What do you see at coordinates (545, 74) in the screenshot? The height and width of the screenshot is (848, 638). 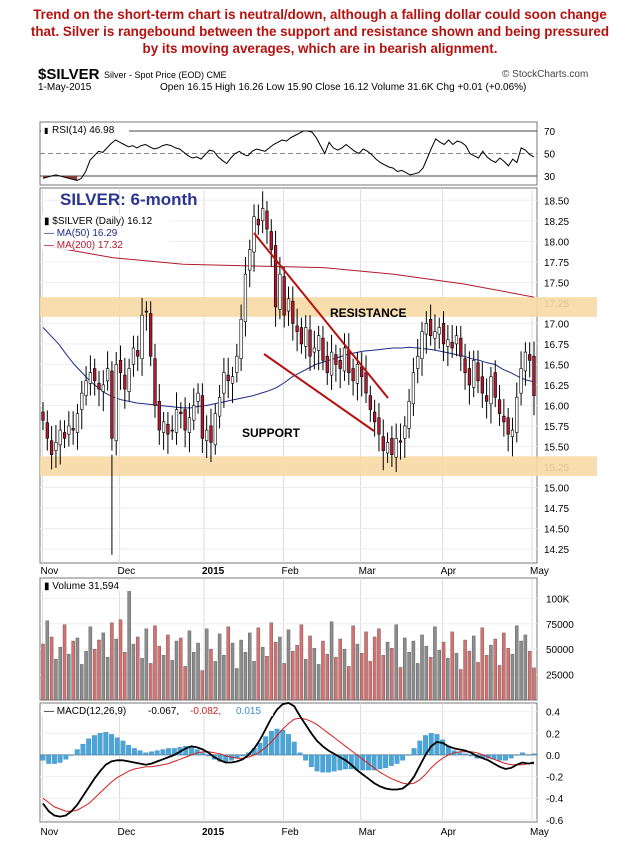 I see `stockcharts-brand: © StockCharts.com` at bounding box center [545, 74].